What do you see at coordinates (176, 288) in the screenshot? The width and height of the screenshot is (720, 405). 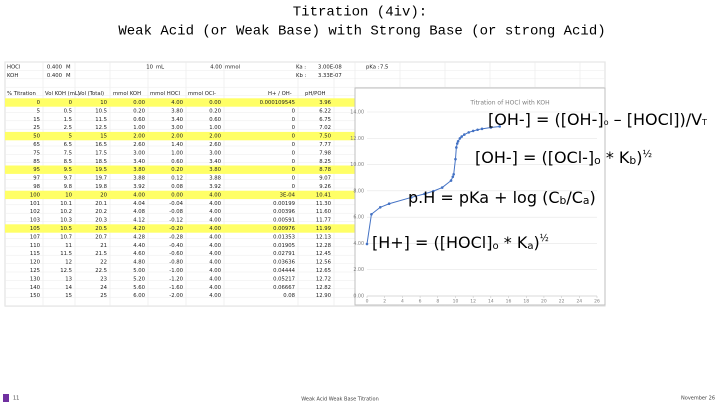 I see `table-cell: -1.60` at bounding box center [176, 288].